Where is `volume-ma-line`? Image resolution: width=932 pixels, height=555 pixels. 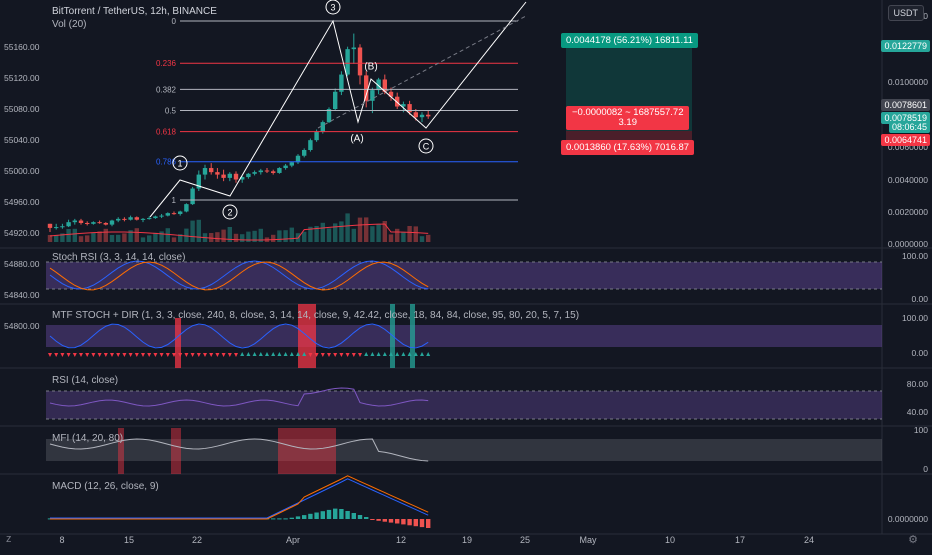 volume-ma-line is located at coordinates (239, 232).